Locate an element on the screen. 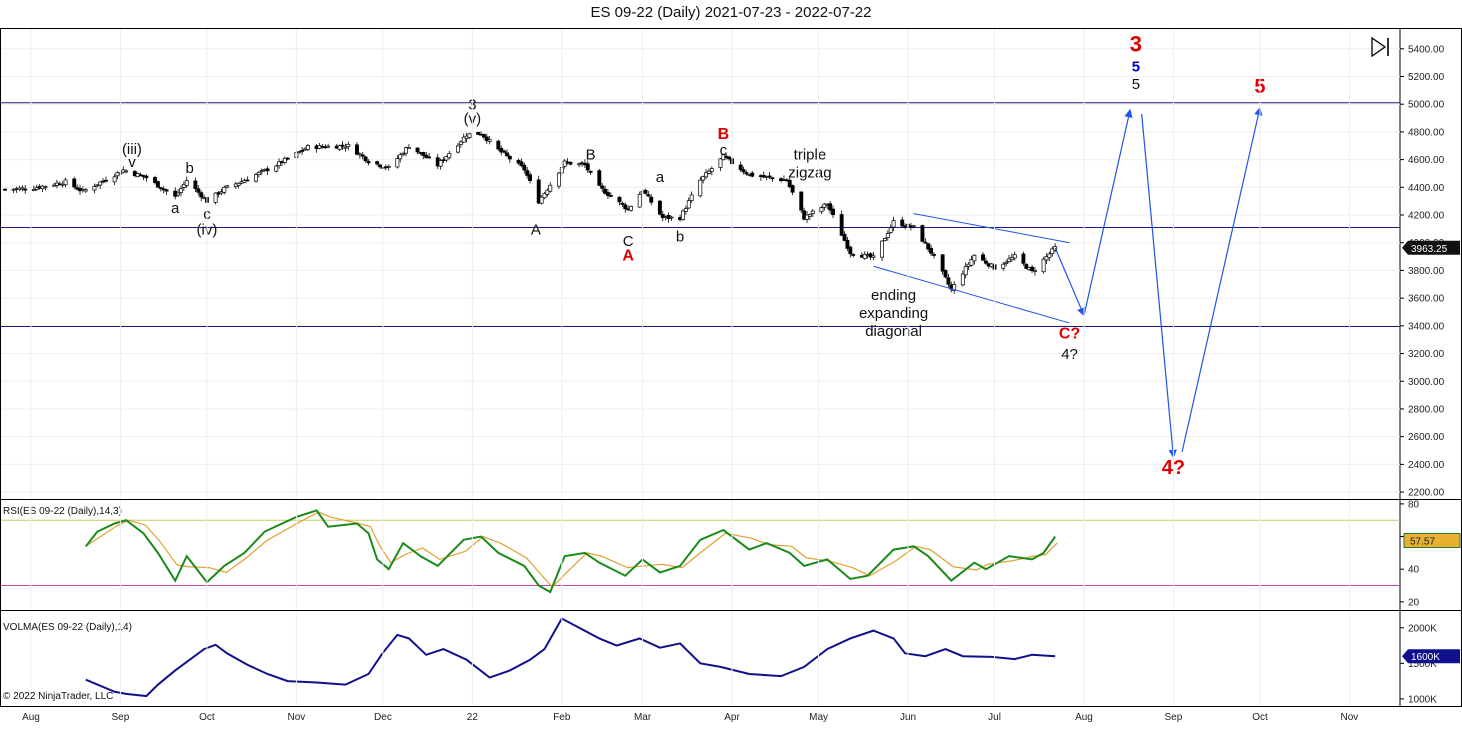 This screenshot has width=1462, height=750. wave-label: C is located at coordinates (628, 241).